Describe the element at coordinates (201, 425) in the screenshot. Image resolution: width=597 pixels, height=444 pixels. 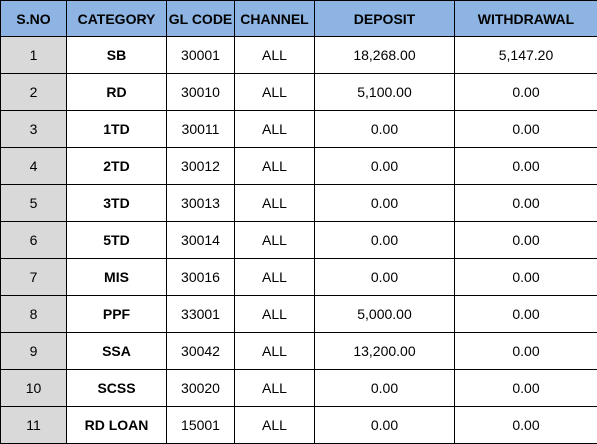
I see `cell-gl-code: 15001` at that location.